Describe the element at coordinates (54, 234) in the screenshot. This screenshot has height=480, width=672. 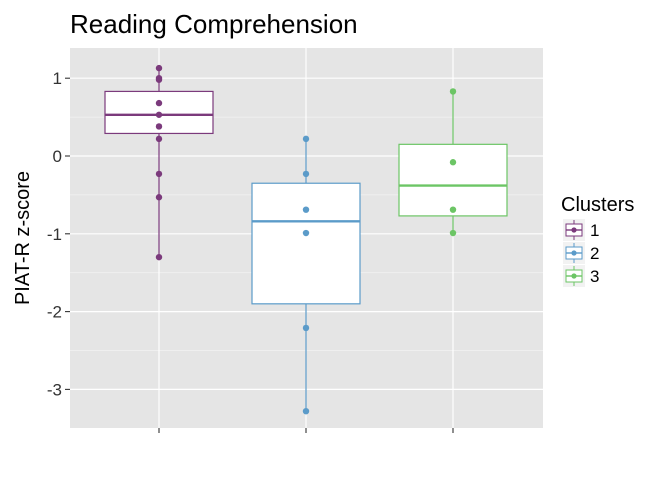
I see `y-tick-label: -1` at that location.